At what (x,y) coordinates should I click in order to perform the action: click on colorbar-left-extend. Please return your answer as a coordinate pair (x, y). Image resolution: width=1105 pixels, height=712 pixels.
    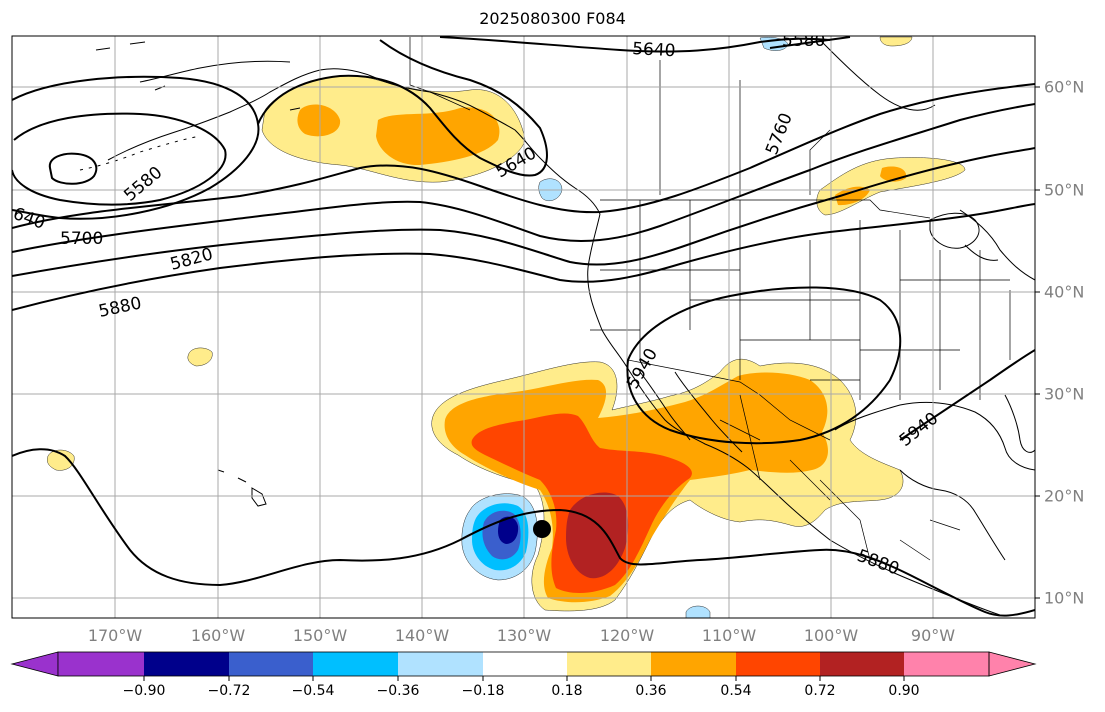
    Looking at the image, I should click on (34, 664).